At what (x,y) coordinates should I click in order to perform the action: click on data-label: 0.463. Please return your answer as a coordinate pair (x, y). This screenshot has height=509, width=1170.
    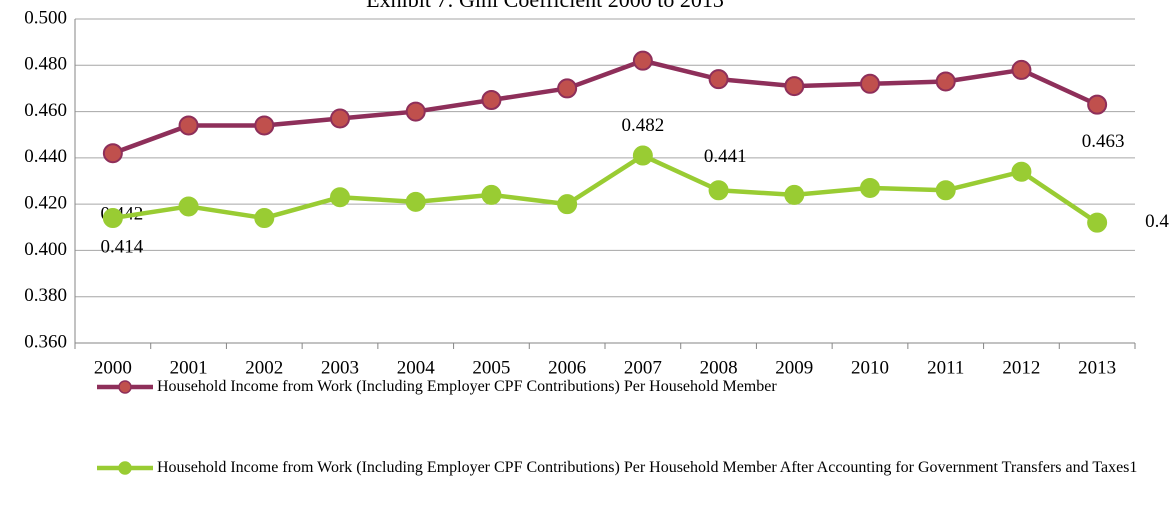
    Looking at the image, I should click on (1103, 141).